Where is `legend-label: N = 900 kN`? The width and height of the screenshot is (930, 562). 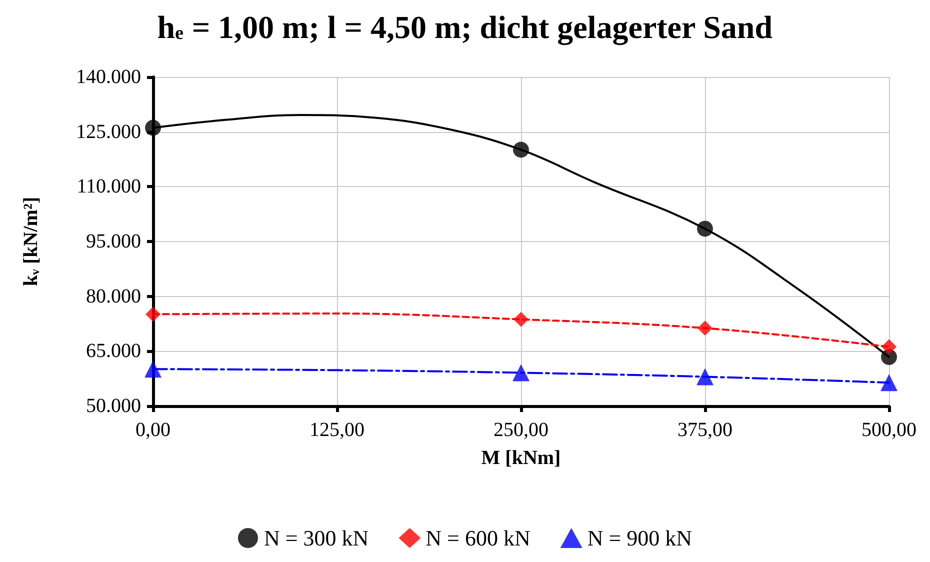
legend-label: N = 900 kN is located at coordinates (639, 538).